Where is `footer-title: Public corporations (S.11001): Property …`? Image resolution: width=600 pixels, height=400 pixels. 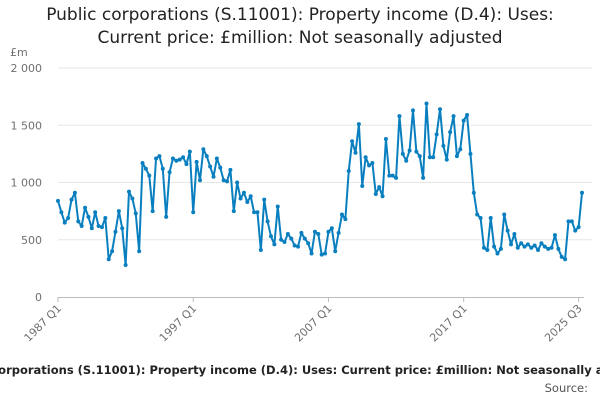
footer-title: Public corporations (S.11001): Property … is located at coordinates (300, 370).